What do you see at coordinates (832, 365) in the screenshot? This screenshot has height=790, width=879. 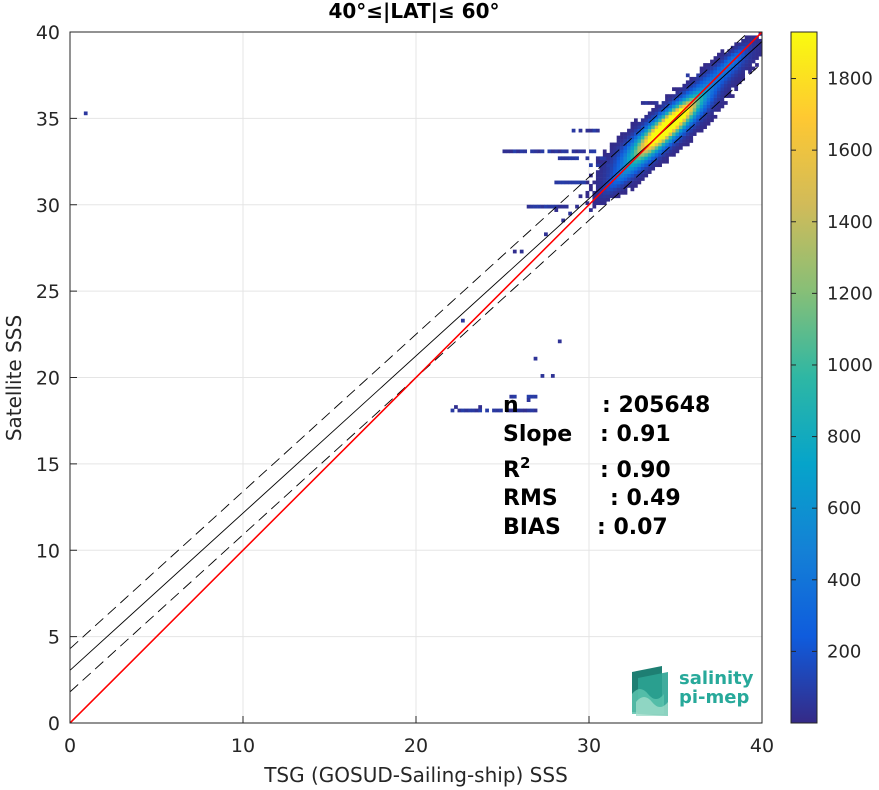 I see `colorbar-ticks: 200 400 600 800 1000 1200 1400 1600 1800` at bounding box center [832, 365].